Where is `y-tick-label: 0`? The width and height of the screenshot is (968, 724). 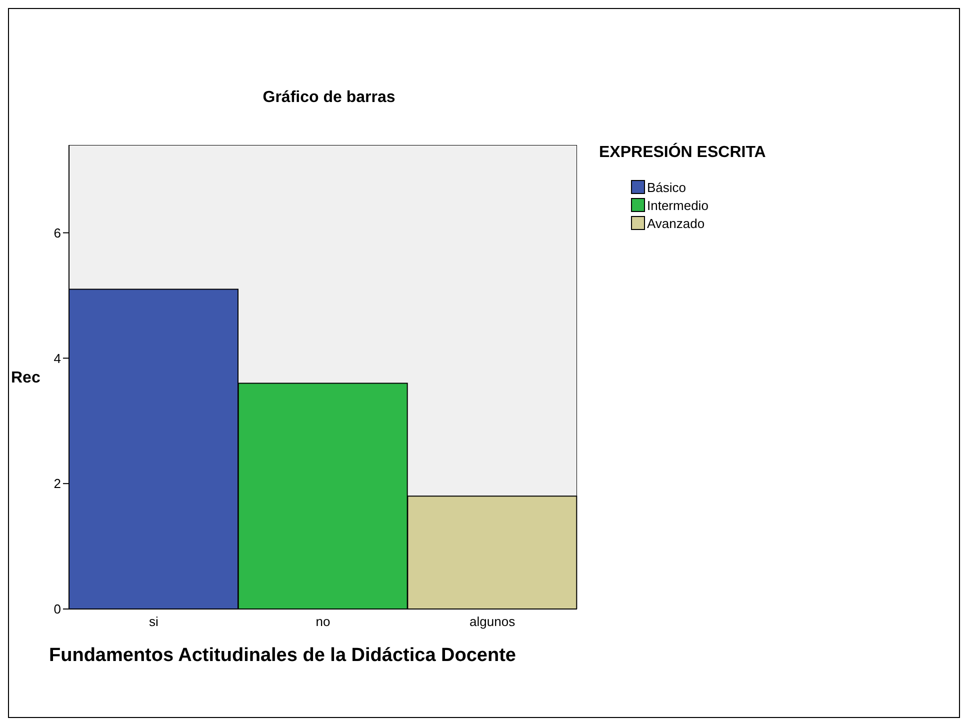
y-tick-label: 0 is located at coordinates (57, 609).